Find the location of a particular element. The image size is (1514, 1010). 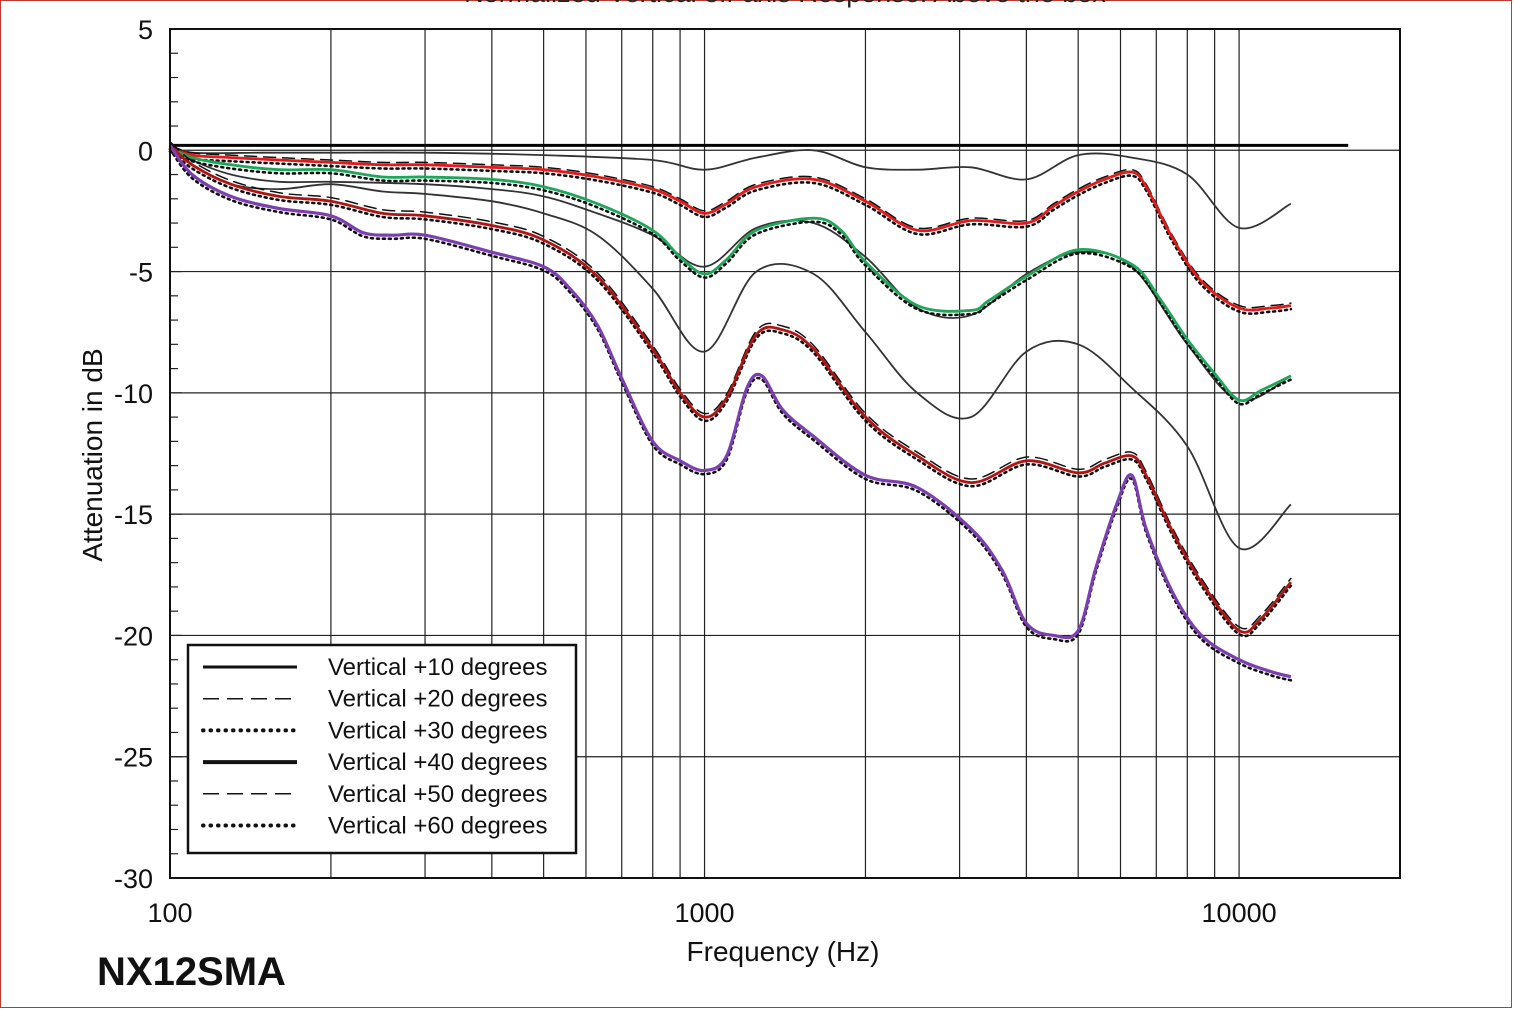

y-tick-label: -20 is located at coordinates (133, 636).